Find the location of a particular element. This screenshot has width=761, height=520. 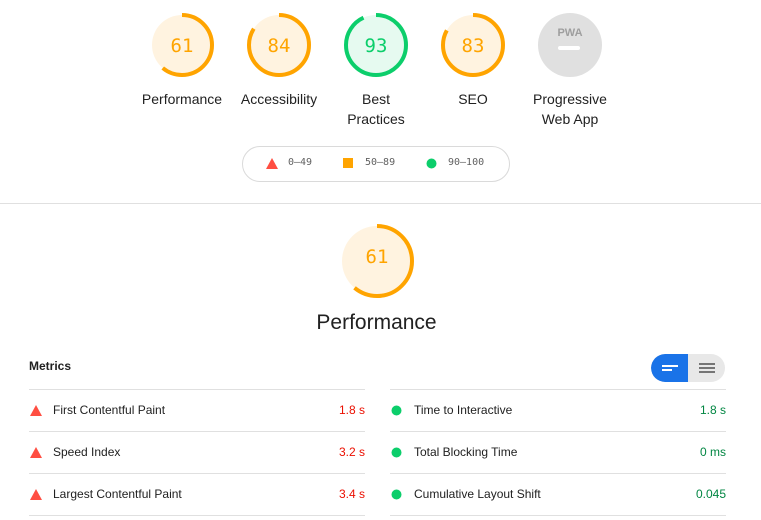

metric-value: 0.045 is located at coordinates (710, 494).